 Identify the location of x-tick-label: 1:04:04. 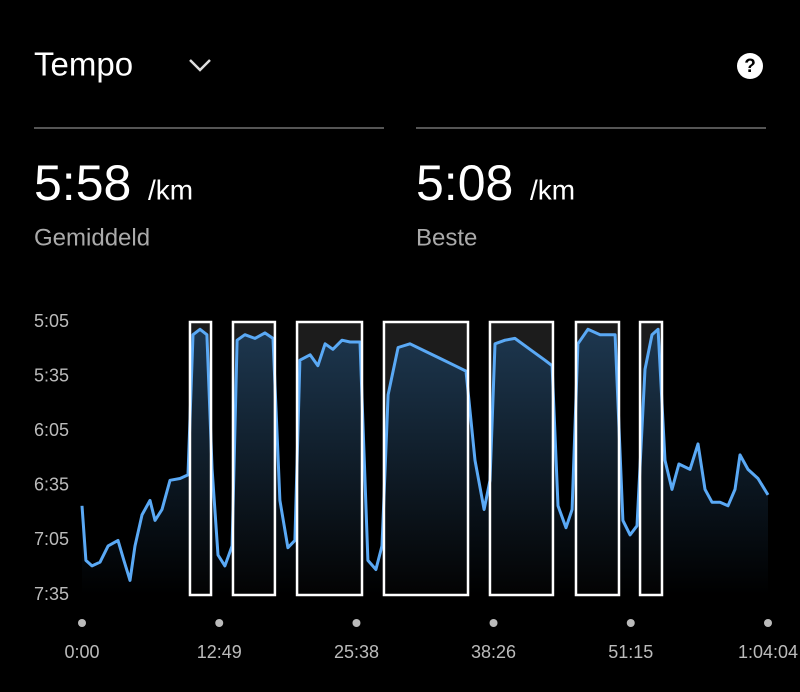
(768, 652).